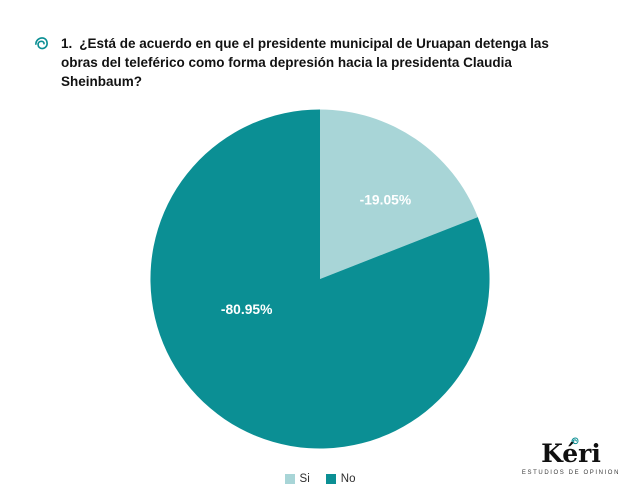  What do you see at coordinates (575, 441) in the screenshot?
I see `logo-spiral-icon` at bounding box center [575, 441].